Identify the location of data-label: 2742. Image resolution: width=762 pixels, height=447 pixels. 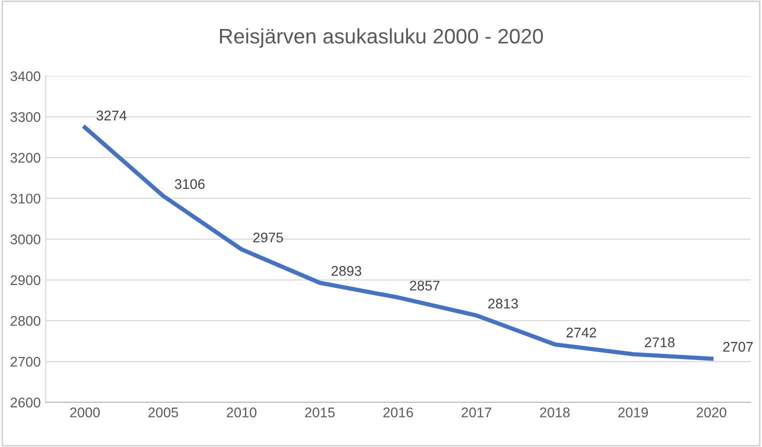
(581, 333).